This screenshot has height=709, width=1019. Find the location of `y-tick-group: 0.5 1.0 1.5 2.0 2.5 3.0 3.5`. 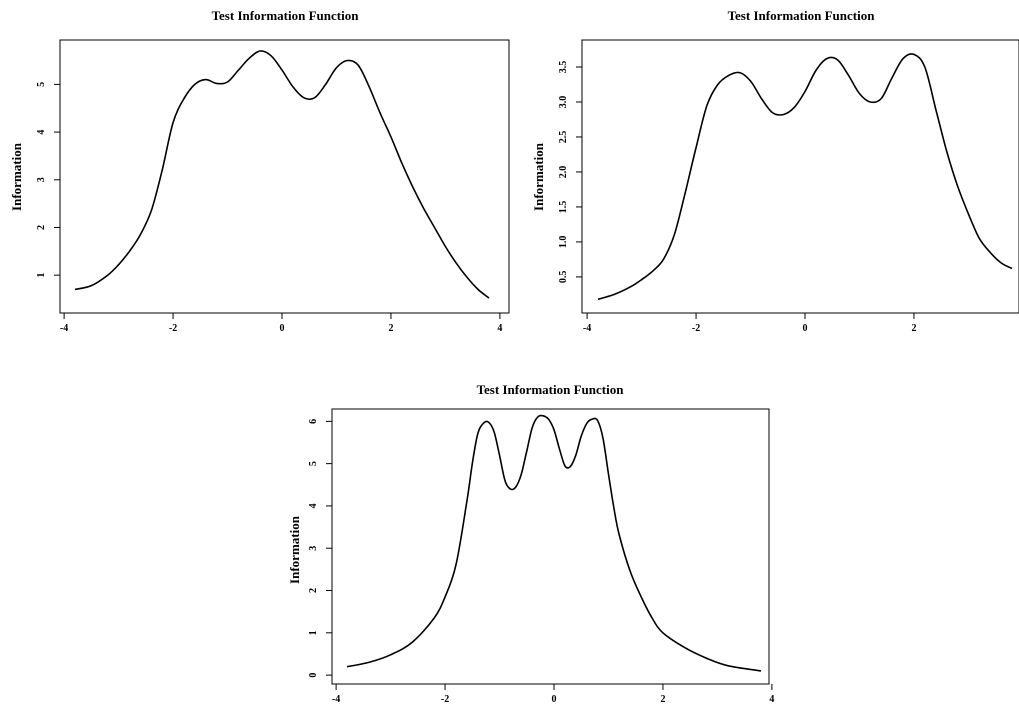

y-tick-group: 0.5 1.0 1.5 2.0 2.5 3.0 3.5 is located at coordinates (570, 172).